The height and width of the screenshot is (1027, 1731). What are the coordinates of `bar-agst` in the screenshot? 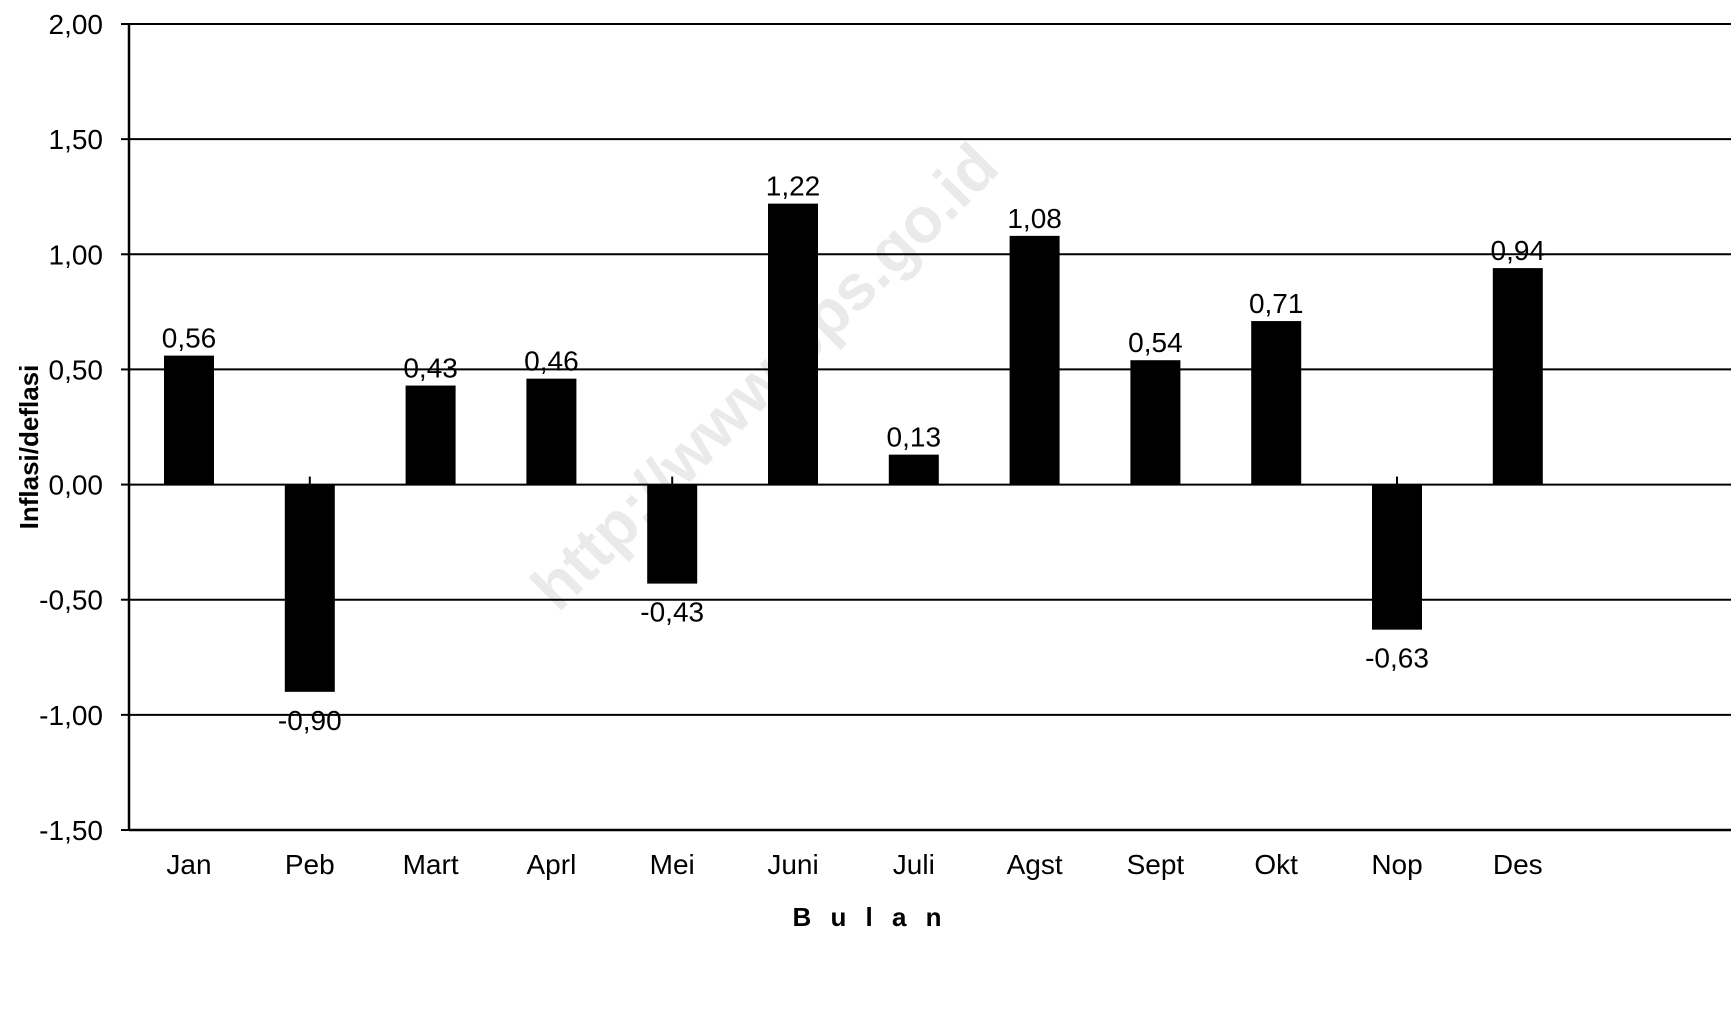 It's located at (1034, 360).